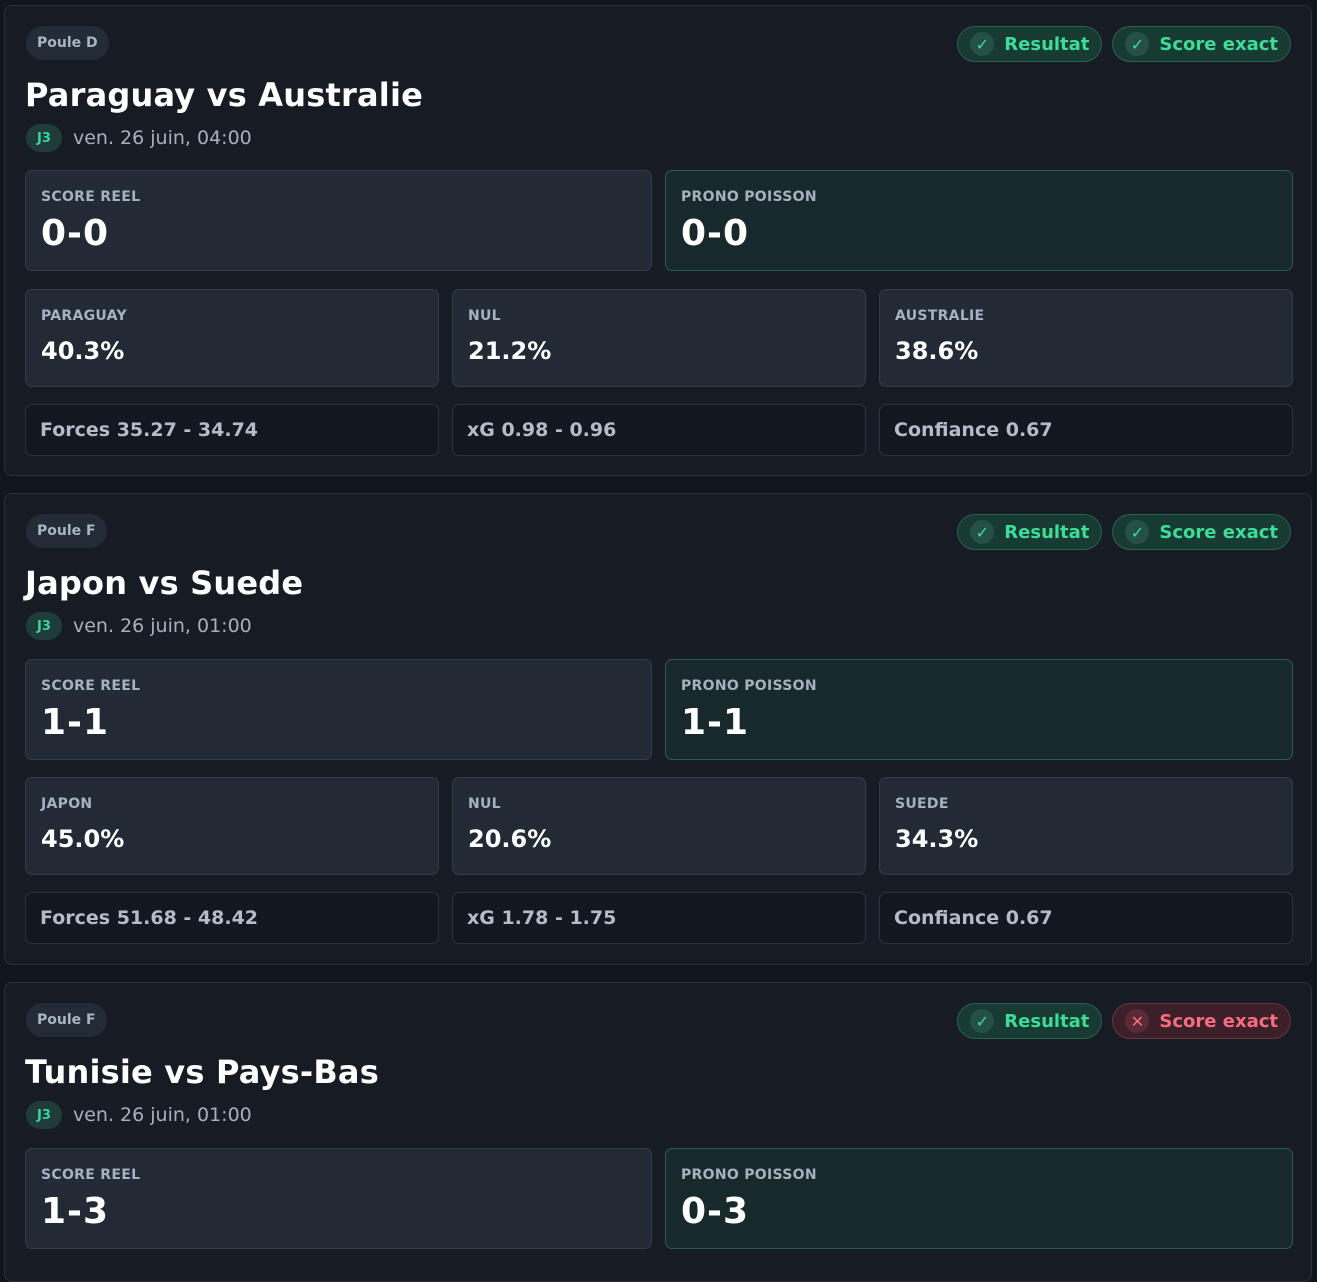  What do you see at coordinates (659, 918) in the screenshot?
I see `xg-stat: xG 1.78 - 1.75` at bounding box center [659, 918].